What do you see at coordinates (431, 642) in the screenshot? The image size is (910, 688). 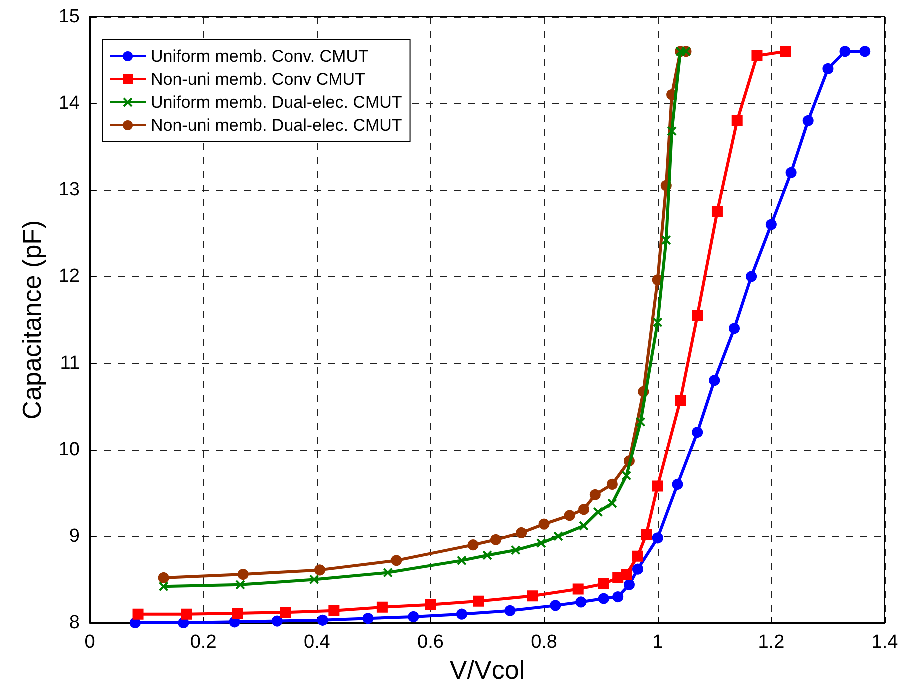 I see `x-tick-label: 0.6` at bounding box center [431, 642].